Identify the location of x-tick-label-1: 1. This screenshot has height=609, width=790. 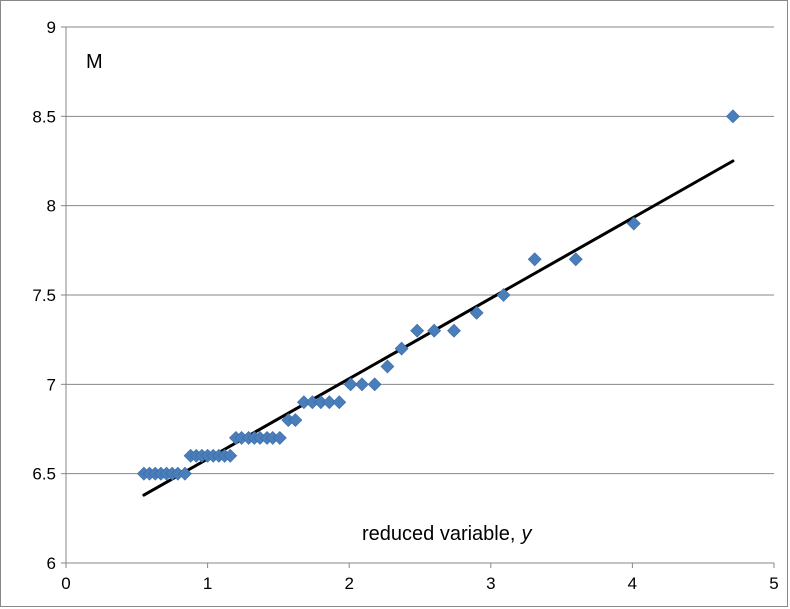
(207, 583).